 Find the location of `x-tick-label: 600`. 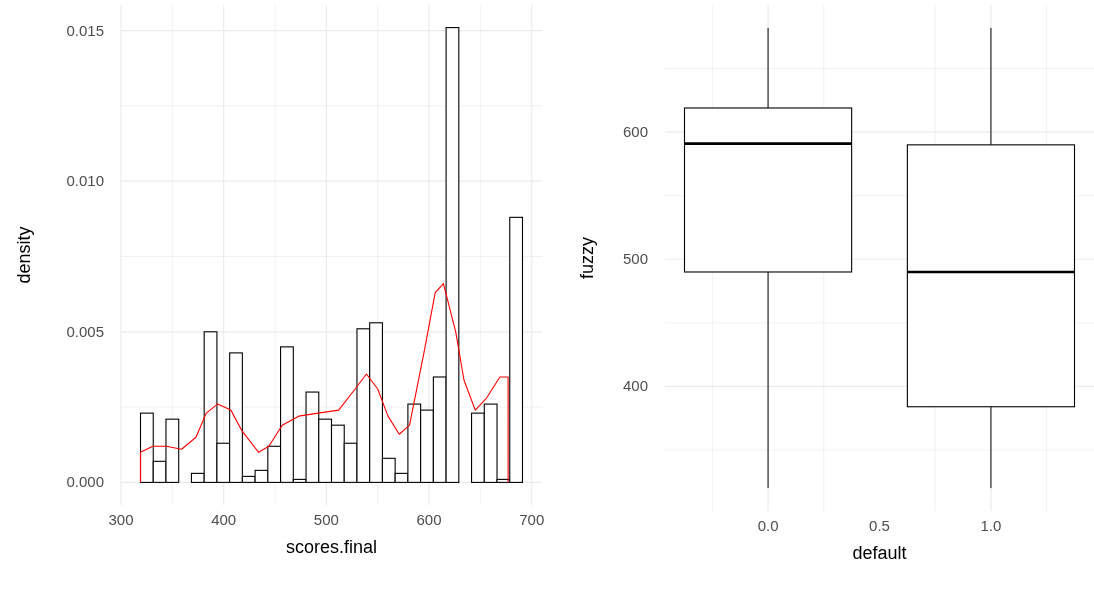

x-tick-label: 600 is located at coordinates (429, 519).